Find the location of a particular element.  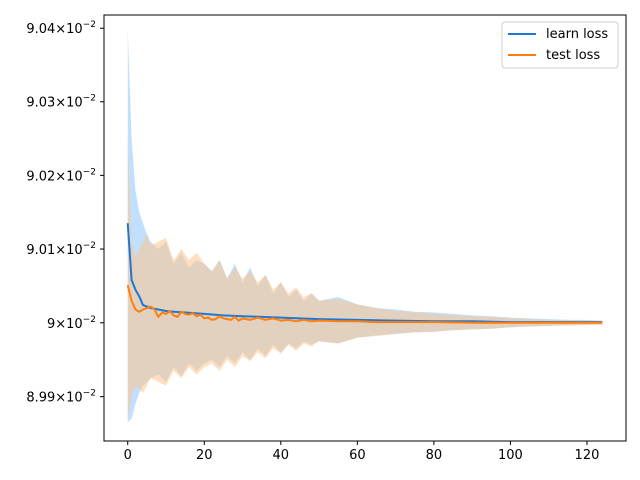

x-tick-label: 60 is located at coordinates (357, 455).